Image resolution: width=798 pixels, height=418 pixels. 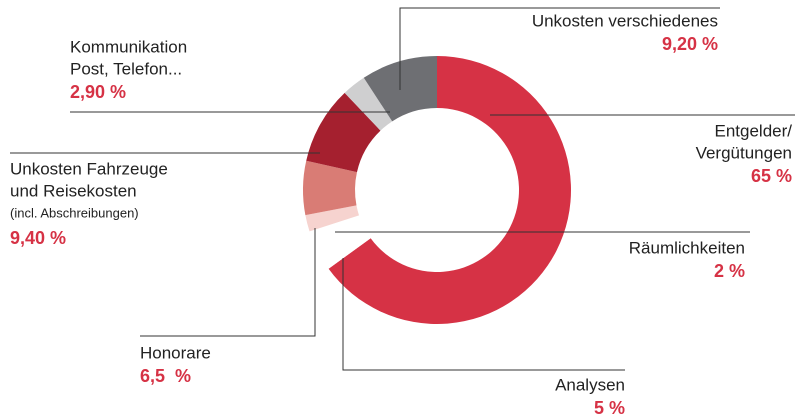 I want to click on segment-label: Analysen, so click(x=590, y=384).